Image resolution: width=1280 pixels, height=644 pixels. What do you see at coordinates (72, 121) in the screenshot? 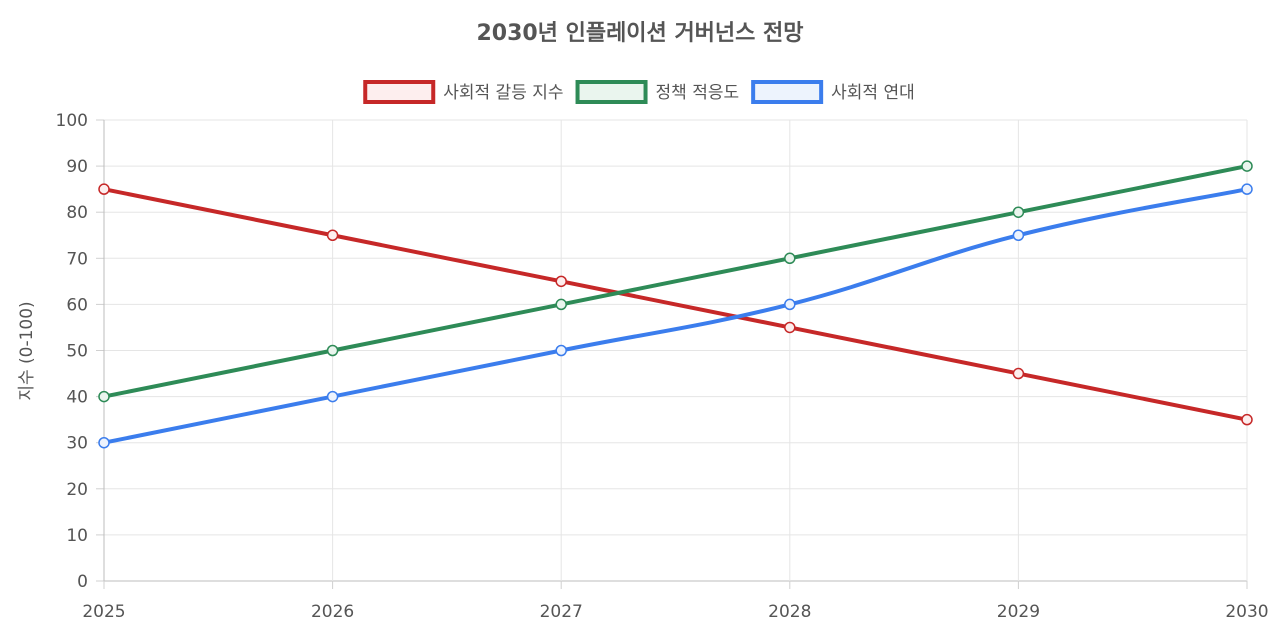
I see `y-tick-label: 100` at bounding box center [72, 121].